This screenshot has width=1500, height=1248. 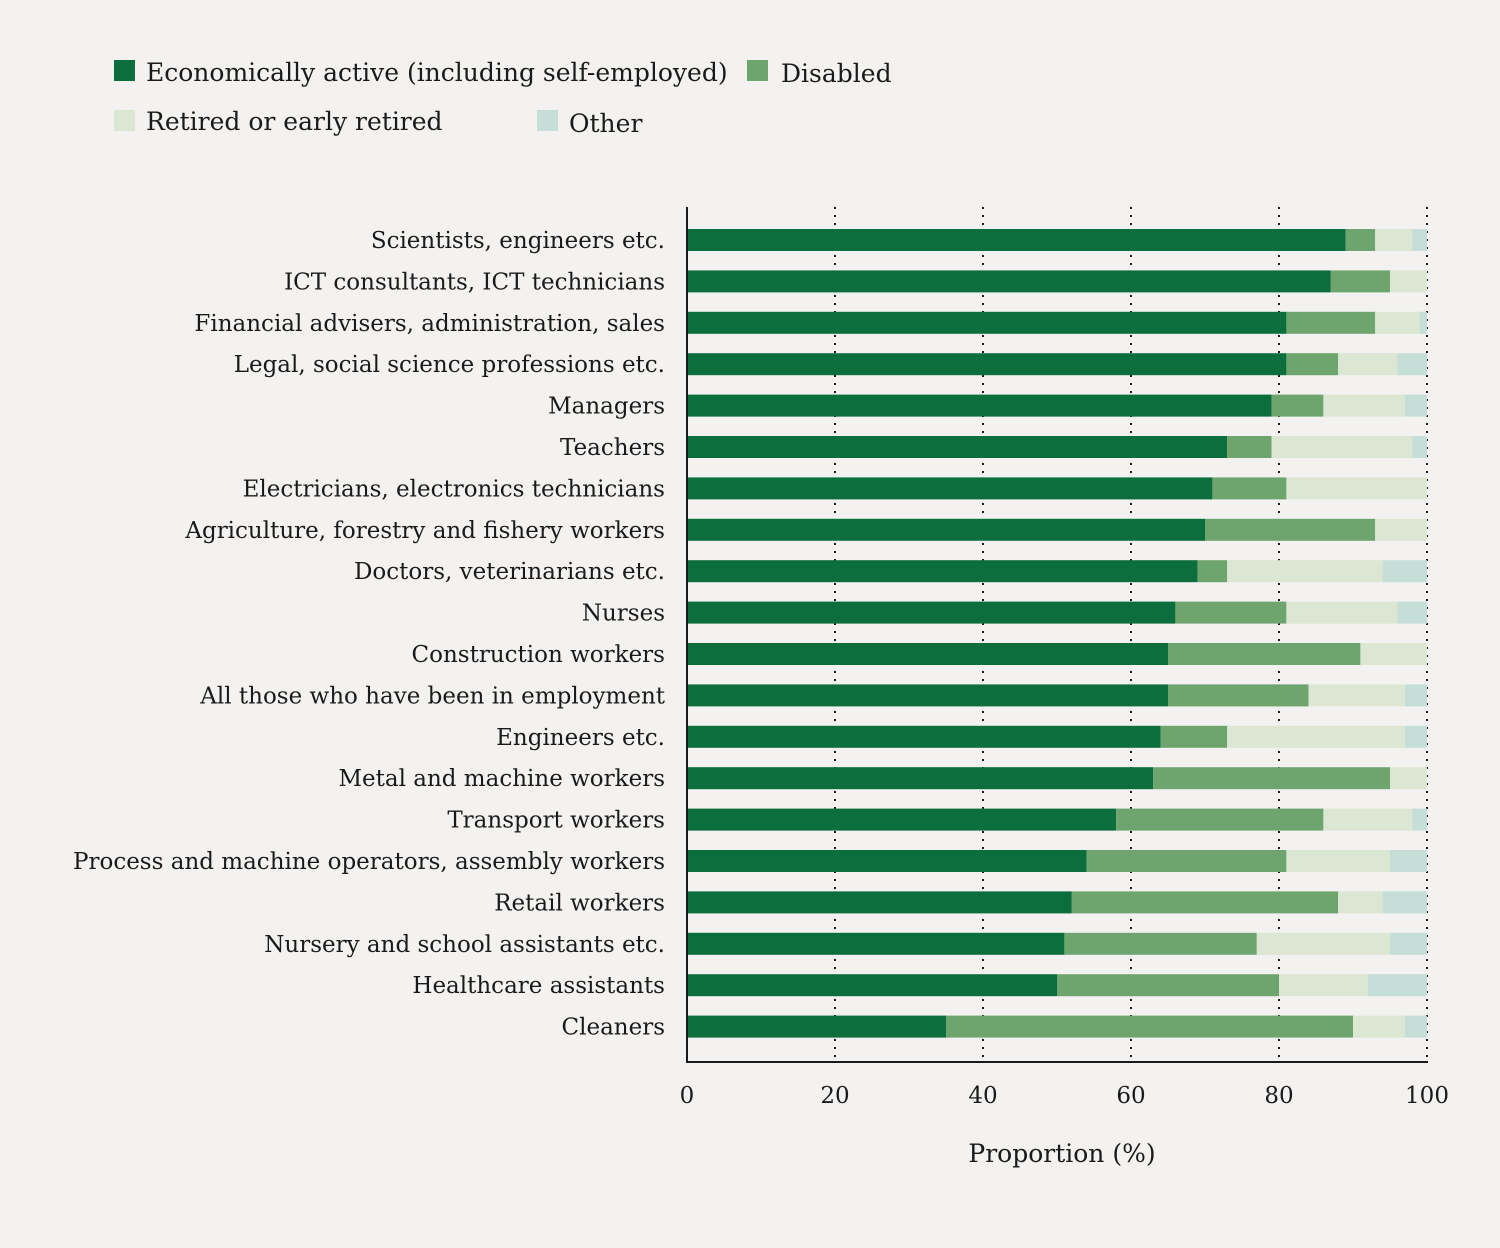 I want to click on x-axis-title: Proportion (%), so click(x=1061, y=1153).